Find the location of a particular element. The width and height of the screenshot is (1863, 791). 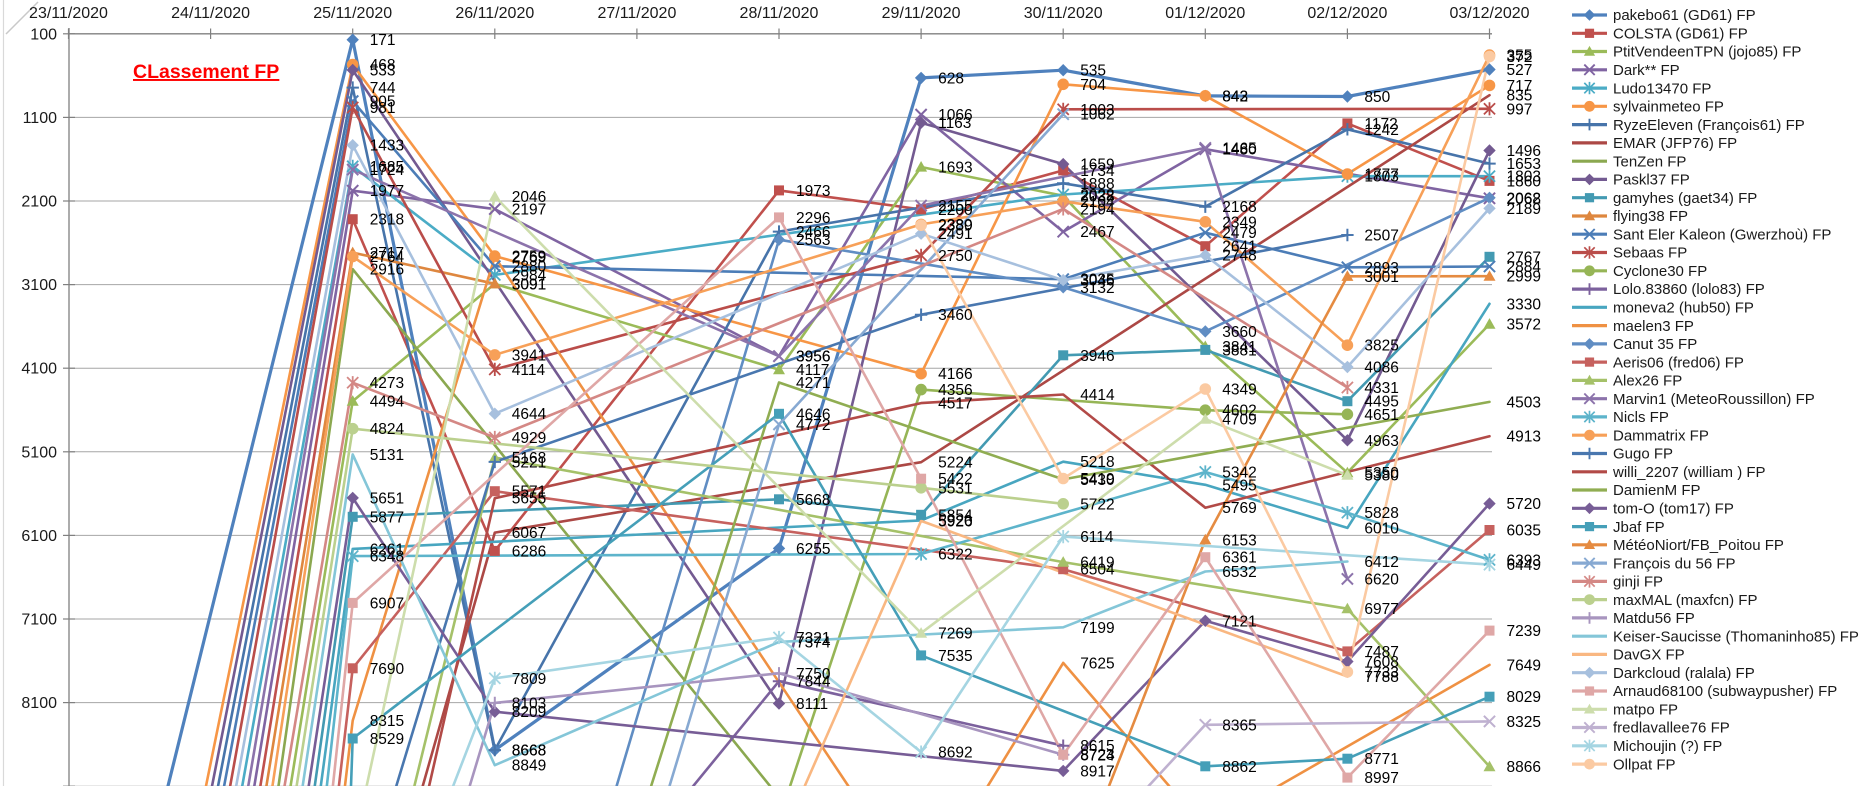

svg-text: 2380 is located at coordinates (955, 225).